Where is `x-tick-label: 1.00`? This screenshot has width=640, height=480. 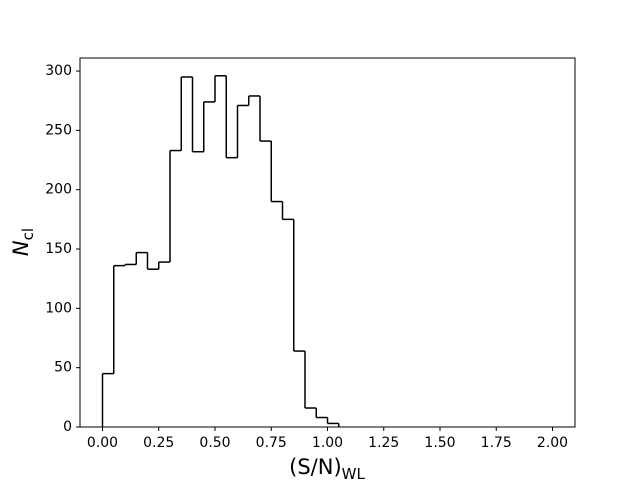 x-tick-label: 1.00 is located at coordinates (327, 443).